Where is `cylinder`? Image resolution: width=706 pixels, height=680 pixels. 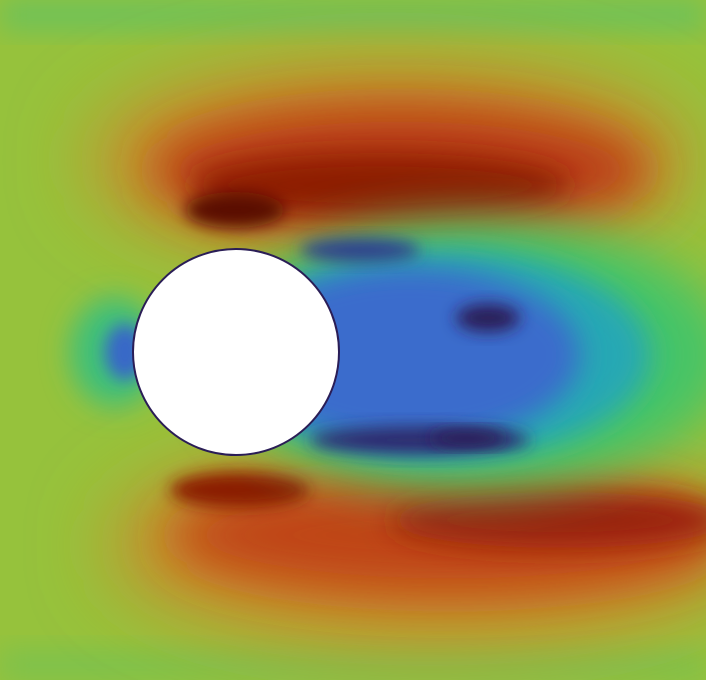
cylinder is located at coordinates (236, 352).